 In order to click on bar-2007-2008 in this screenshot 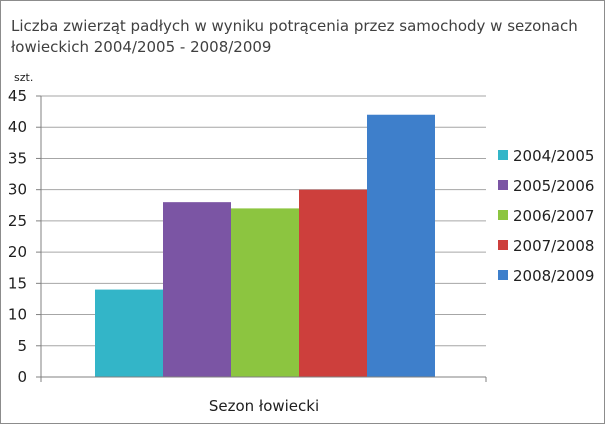, I will do `click(333, 283)`.